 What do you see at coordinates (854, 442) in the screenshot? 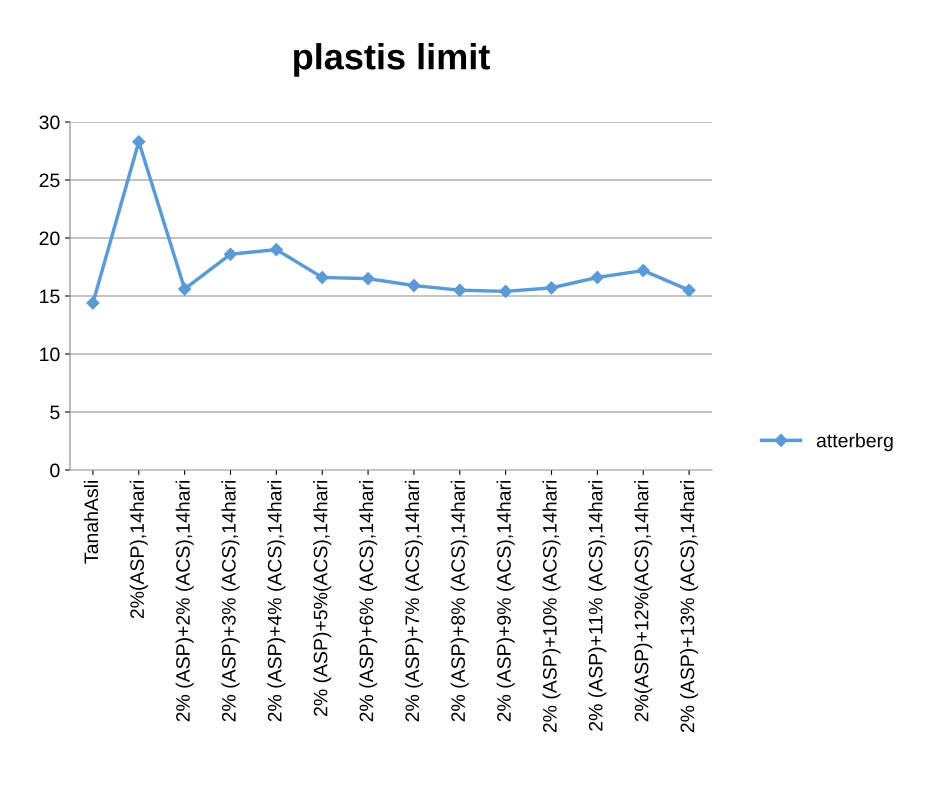
I see `legend-label: atterberg` at bounding box center [854, 442].